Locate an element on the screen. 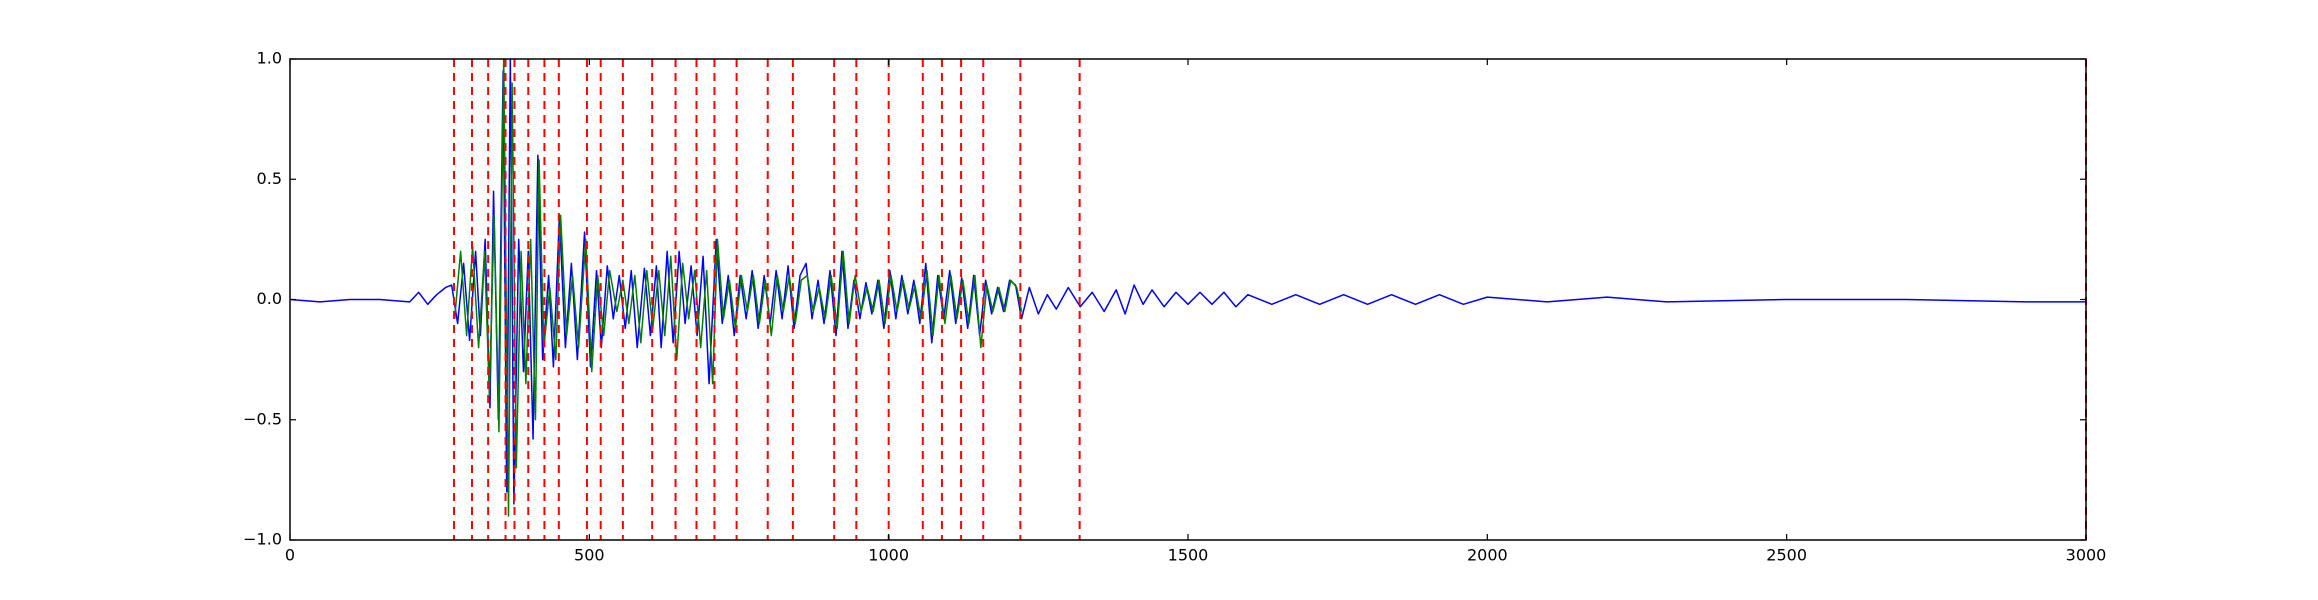 The width and height of the screenshot is (2318, 600). y-tick-label: 0.0 is located at coordinates (269, 298).